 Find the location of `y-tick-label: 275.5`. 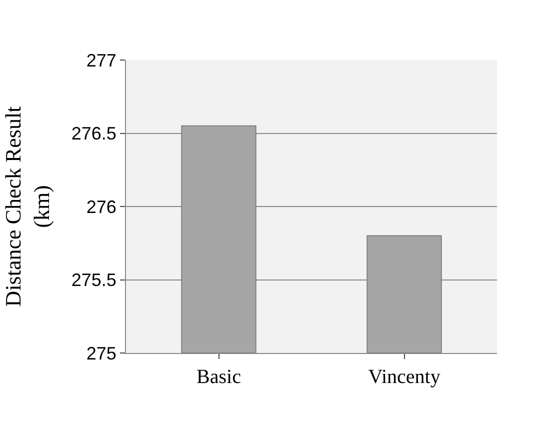

y-tick-label: 275.5 is located at coordinates (93, 280).